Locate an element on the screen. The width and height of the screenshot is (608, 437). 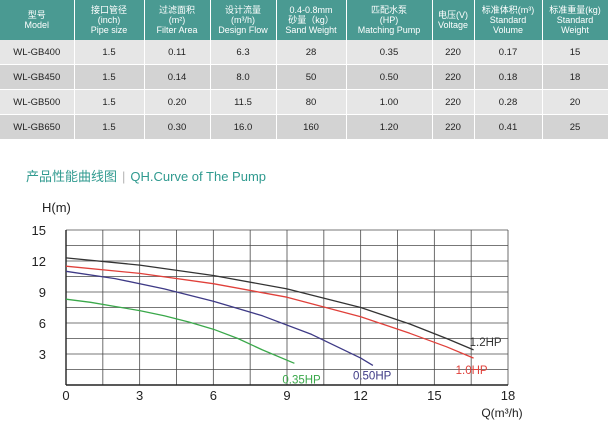
table-cell: 50 is located at coordinates (311, 77).